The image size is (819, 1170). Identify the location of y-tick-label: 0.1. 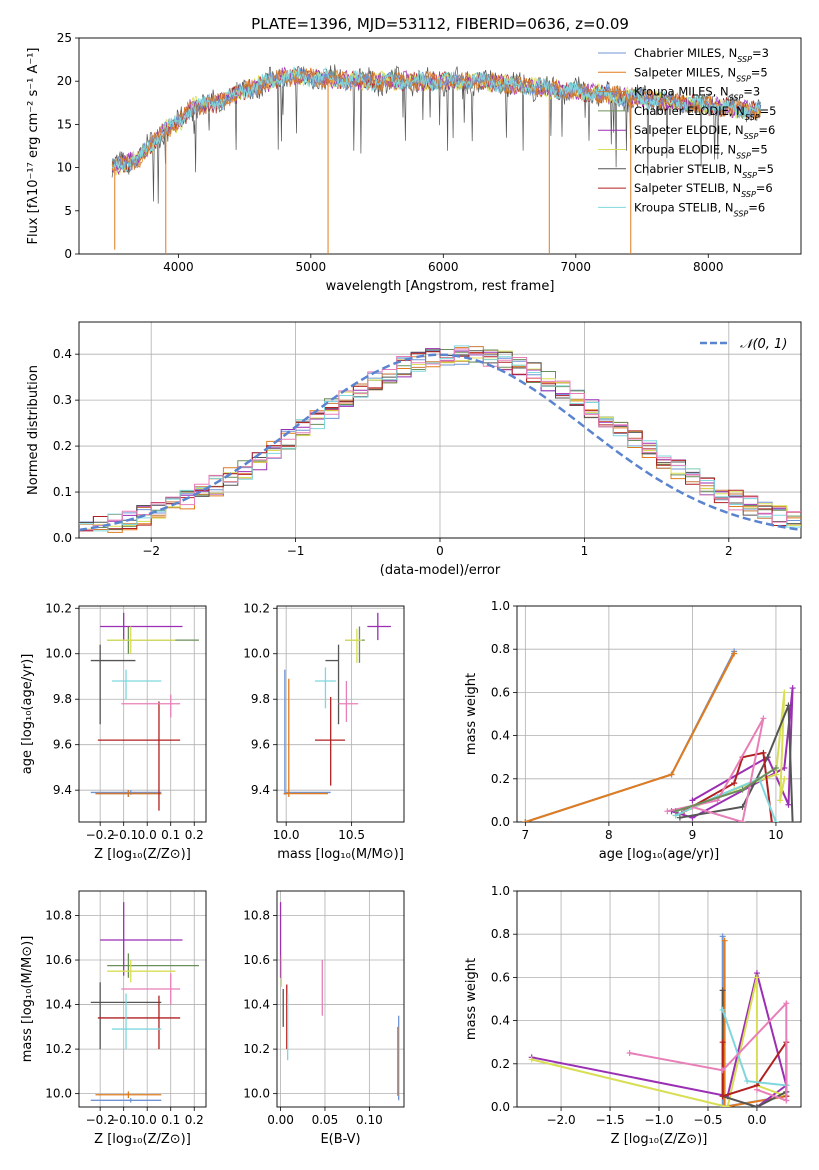
(62, 492).